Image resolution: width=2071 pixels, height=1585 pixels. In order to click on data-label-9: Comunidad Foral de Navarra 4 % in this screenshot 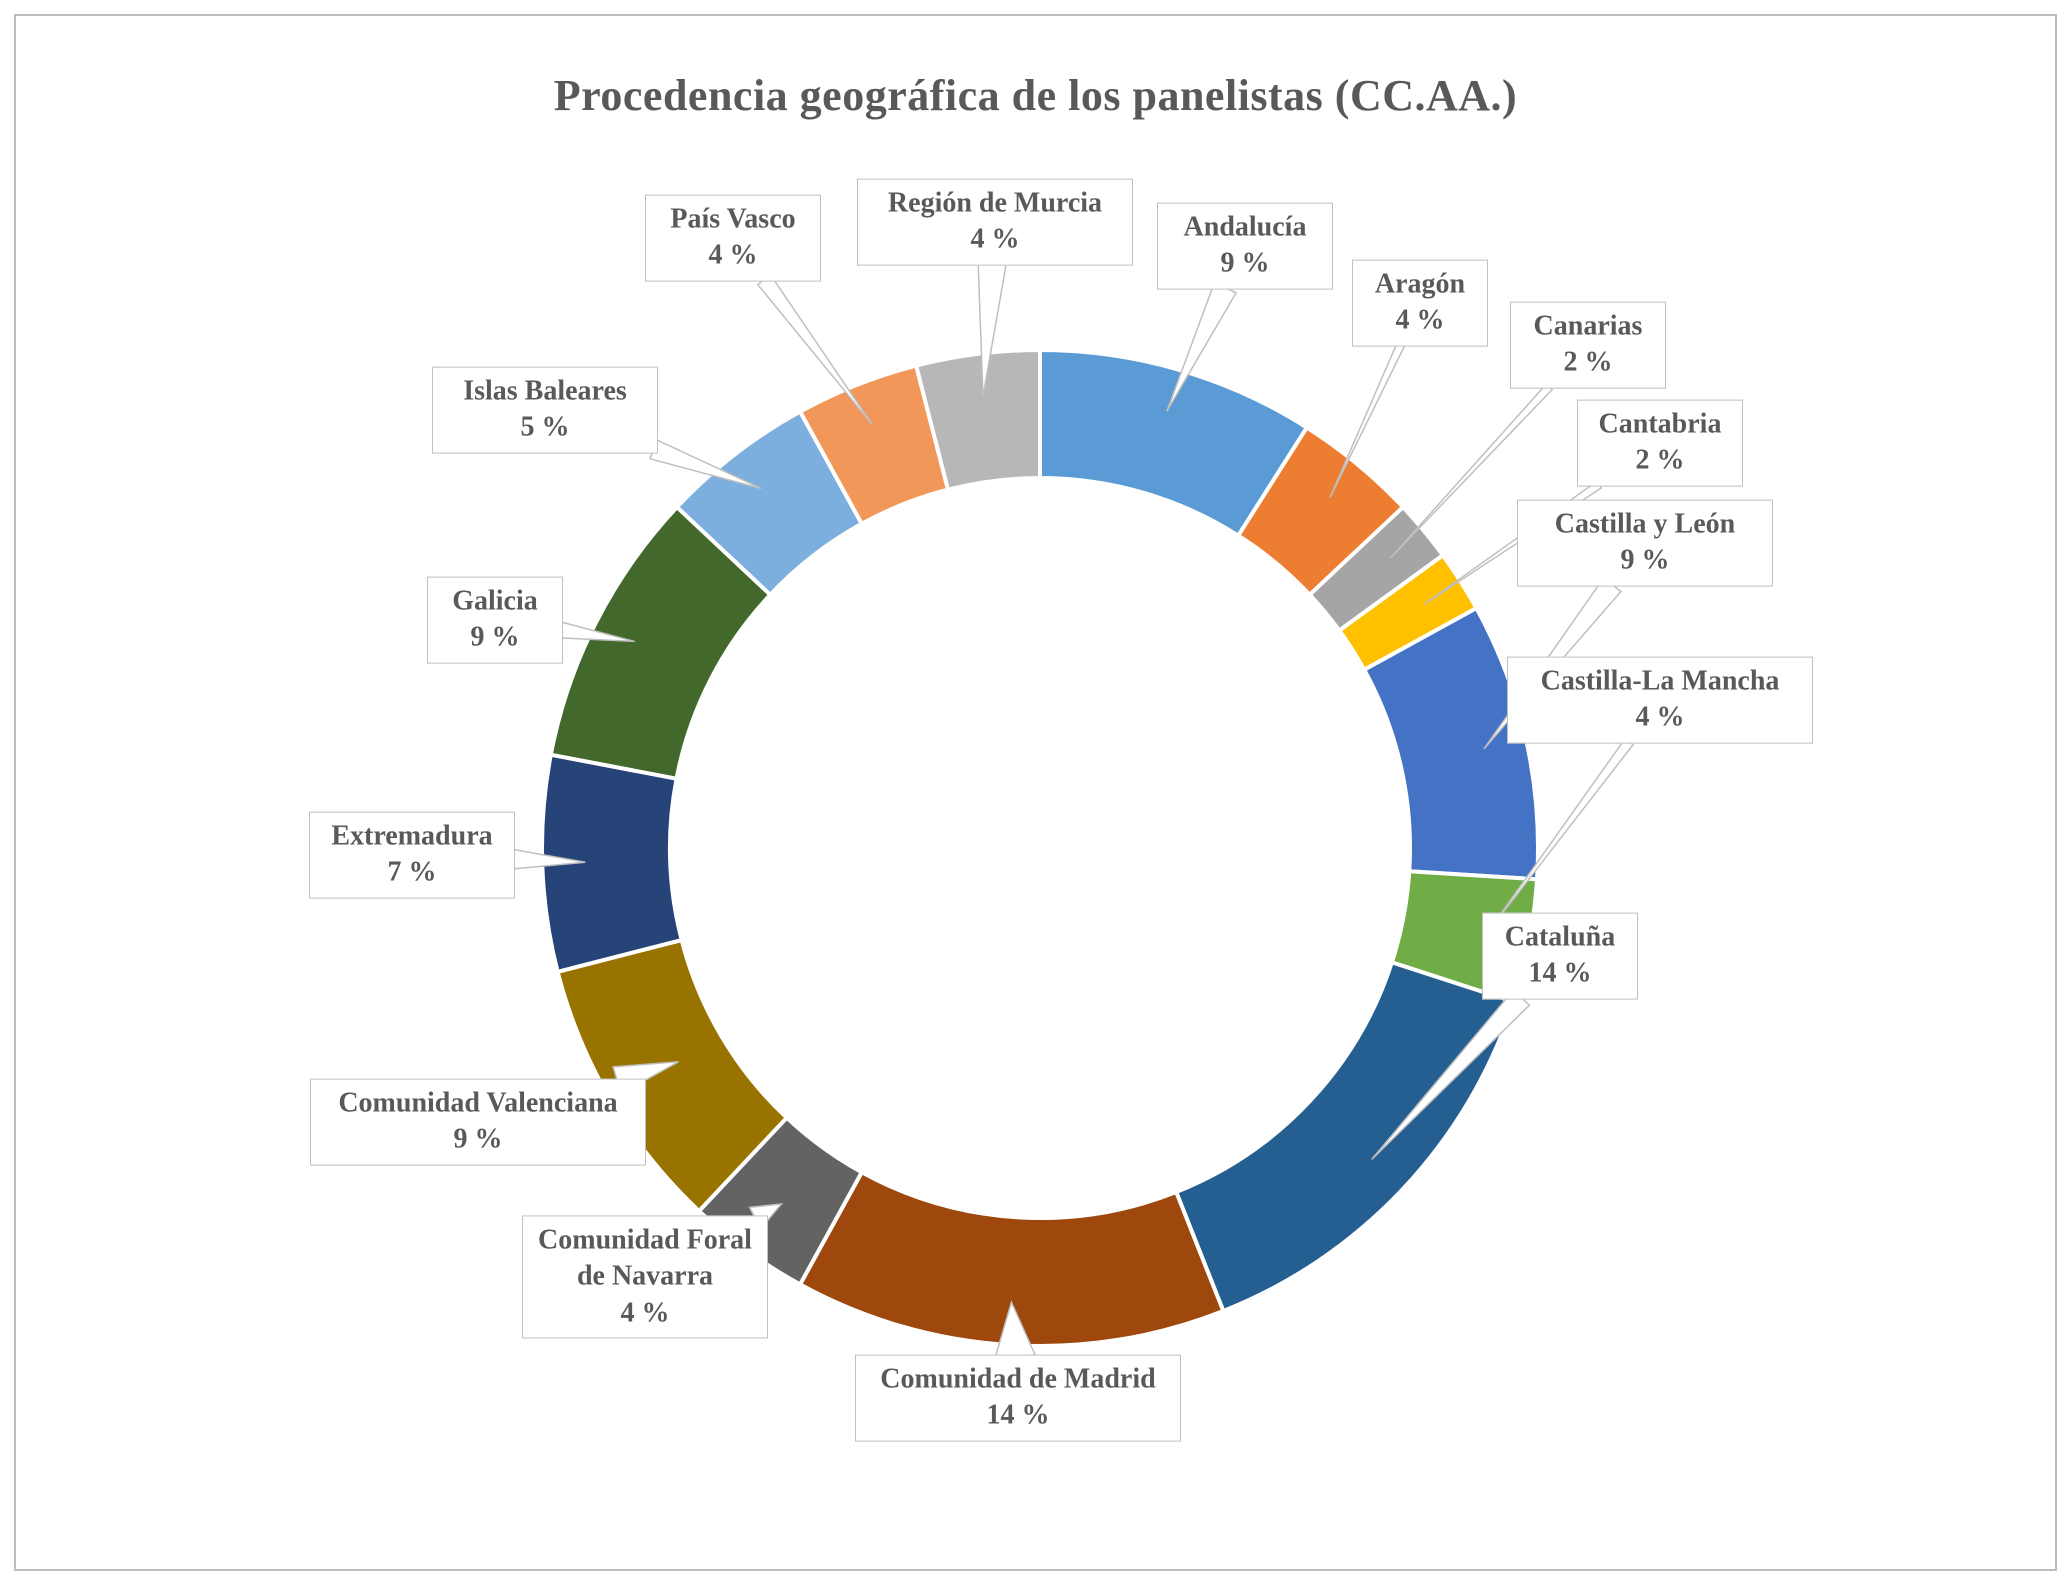, I will do `click(645, 1277)`.